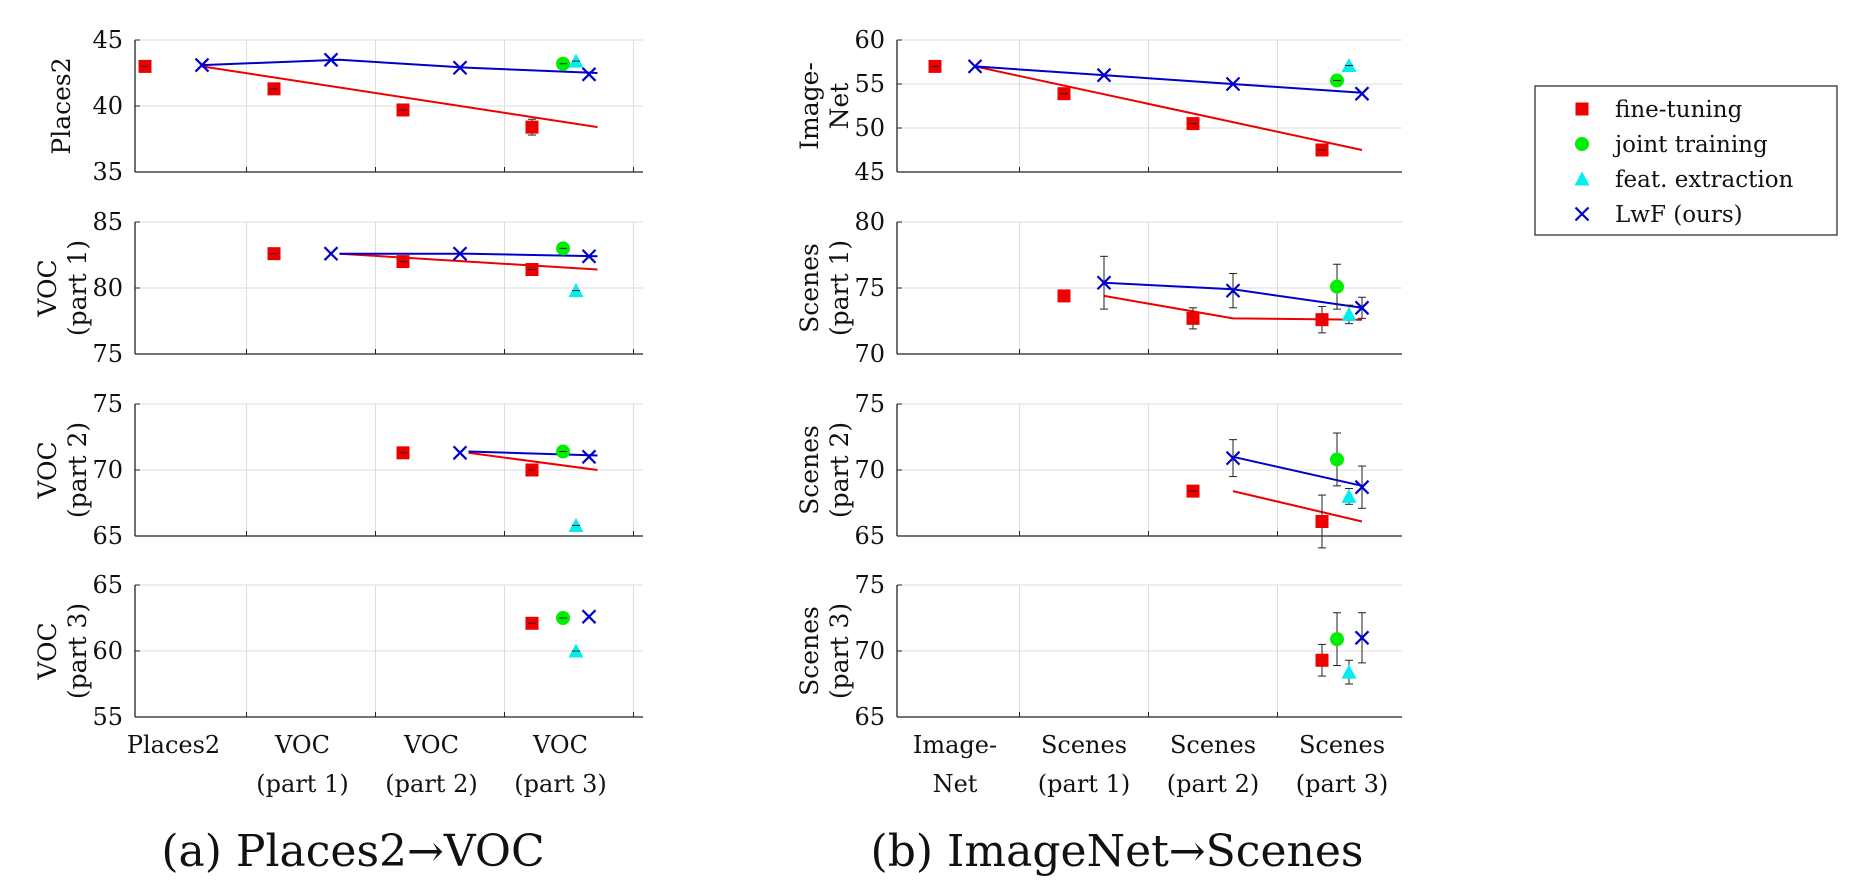 The width and height of the screenshot is (1850, 893). What do you see at coordinates (839, 470) in the screenshot?
I see `y-axis-label-line: (part 2)` at bounding box center [839, 470].